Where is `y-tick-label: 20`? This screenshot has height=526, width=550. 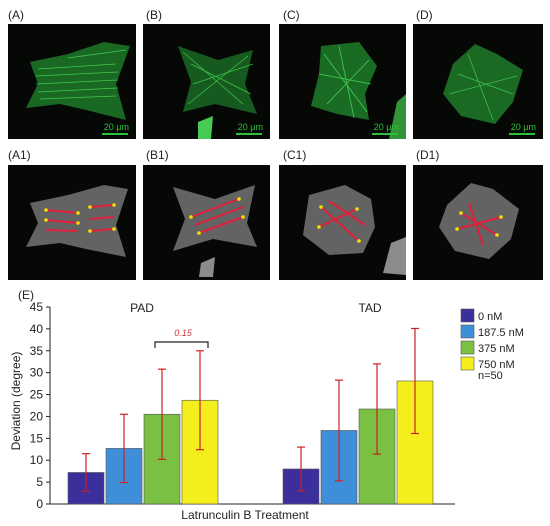
y-tick-label: 20 is located at coordinates (37, 416).